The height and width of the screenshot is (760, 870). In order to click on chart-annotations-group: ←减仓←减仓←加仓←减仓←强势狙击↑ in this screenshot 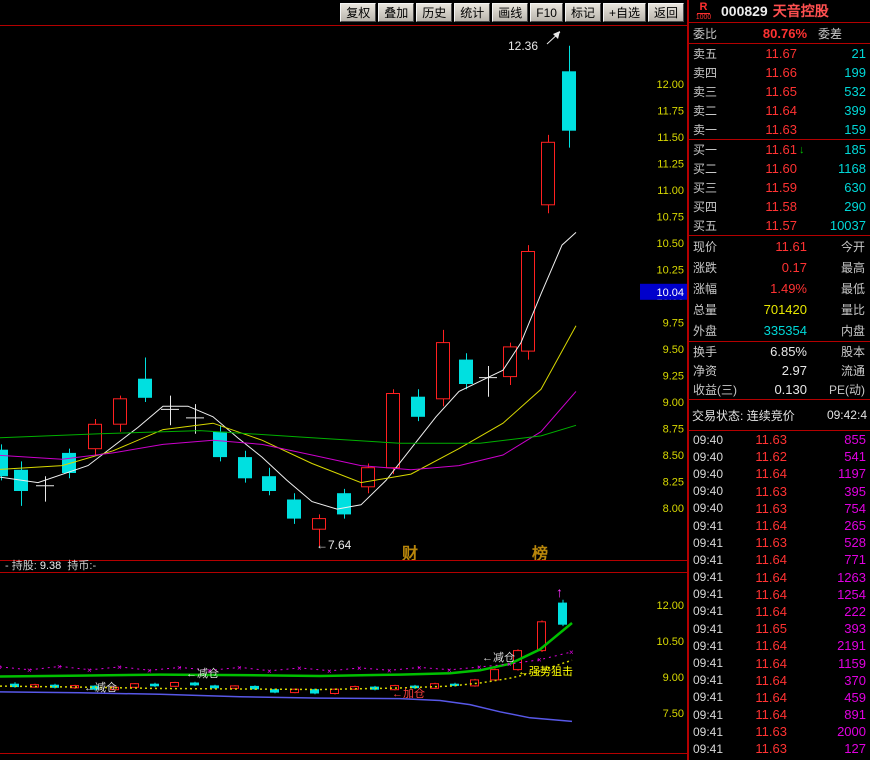, I will do `click(328, 642)`.